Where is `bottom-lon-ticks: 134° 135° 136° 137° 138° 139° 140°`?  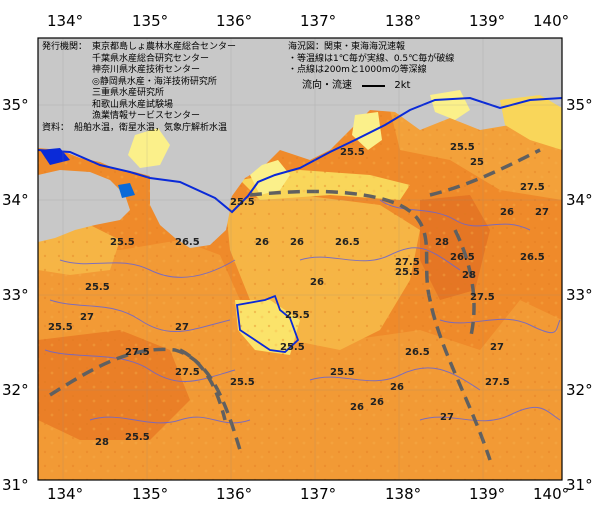
bottom-lon-ticks: 134° 135° 136° 137° 138° 139° 140° is located at coordinates (308, 494).